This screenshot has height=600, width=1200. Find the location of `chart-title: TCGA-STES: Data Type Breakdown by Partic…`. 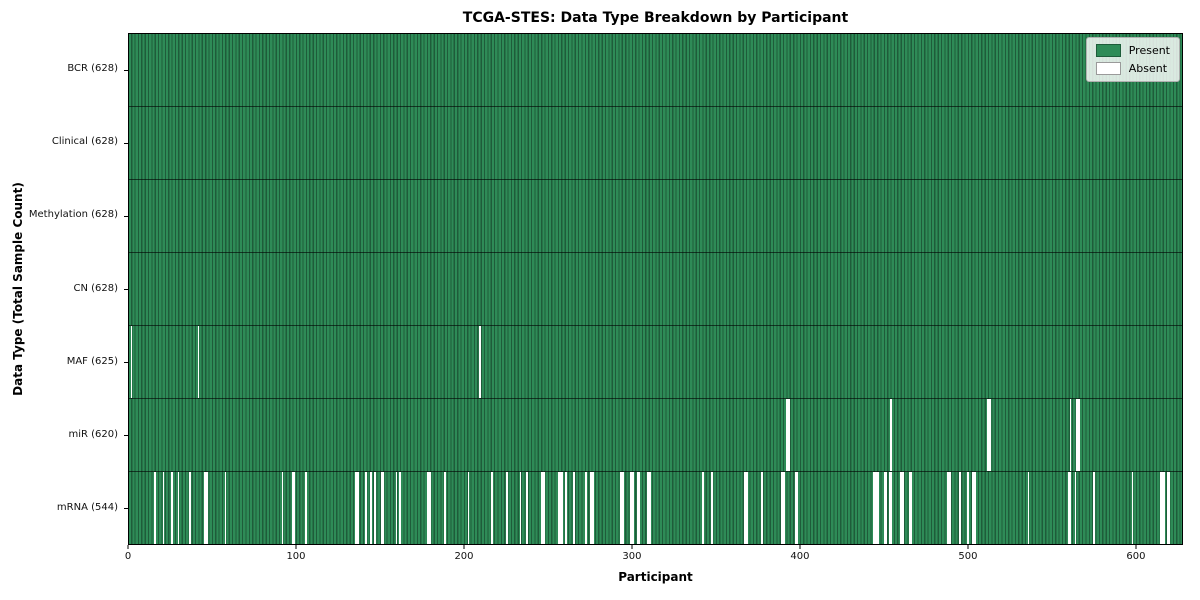

chart-title: TCGA-STES: Data Type Breakdown by Partic… is located at coordinates (655, 18).